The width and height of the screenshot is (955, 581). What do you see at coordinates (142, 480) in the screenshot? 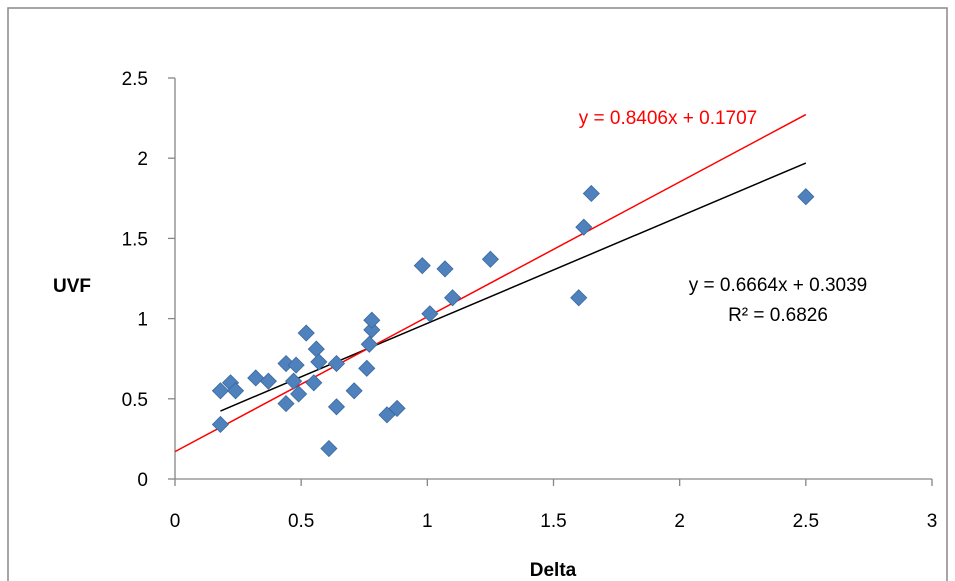
I see `y-tick-label: 0` at bounding box center [142, 480].